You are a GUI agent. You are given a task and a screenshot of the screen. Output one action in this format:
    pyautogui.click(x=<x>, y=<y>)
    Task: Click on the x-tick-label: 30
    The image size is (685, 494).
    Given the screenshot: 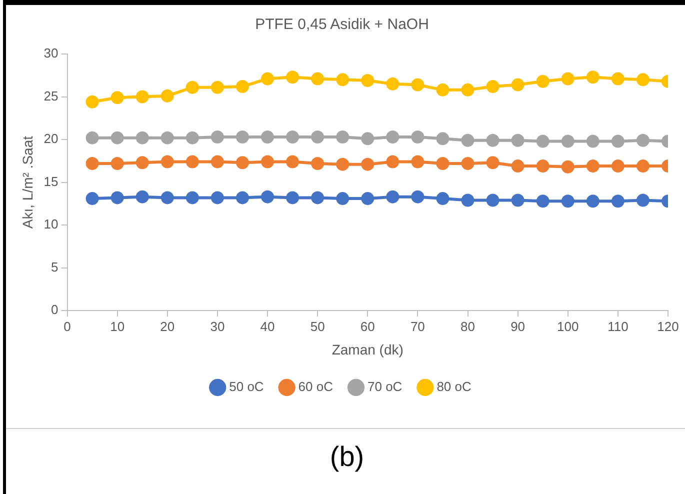 What is the action you would take?
    pyautogui.click(x=217, y=326)
    